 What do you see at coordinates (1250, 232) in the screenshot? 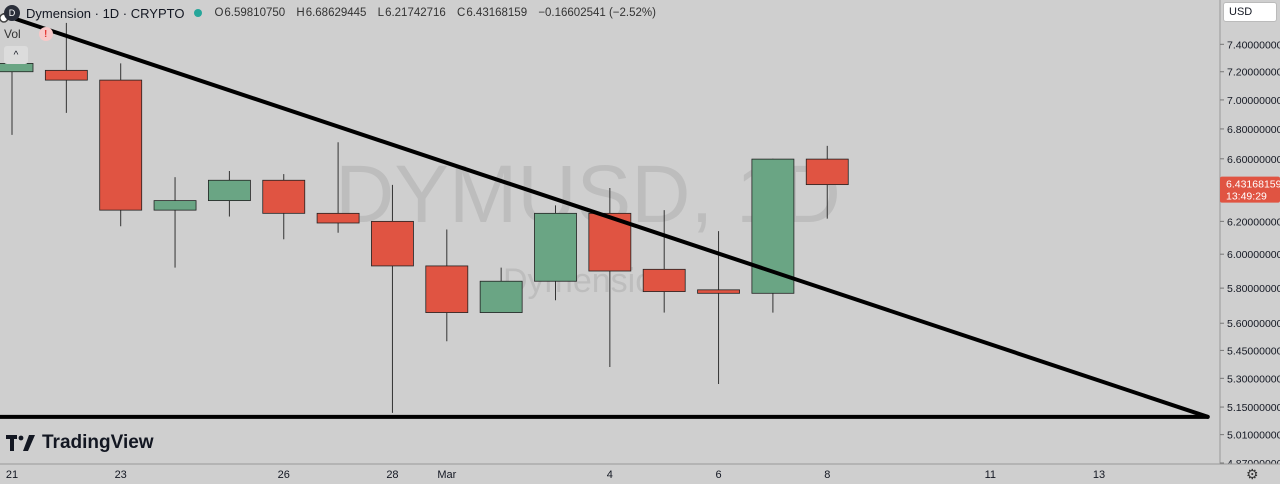
I see `price-axis-bg` at bounding box center [1250, 232].